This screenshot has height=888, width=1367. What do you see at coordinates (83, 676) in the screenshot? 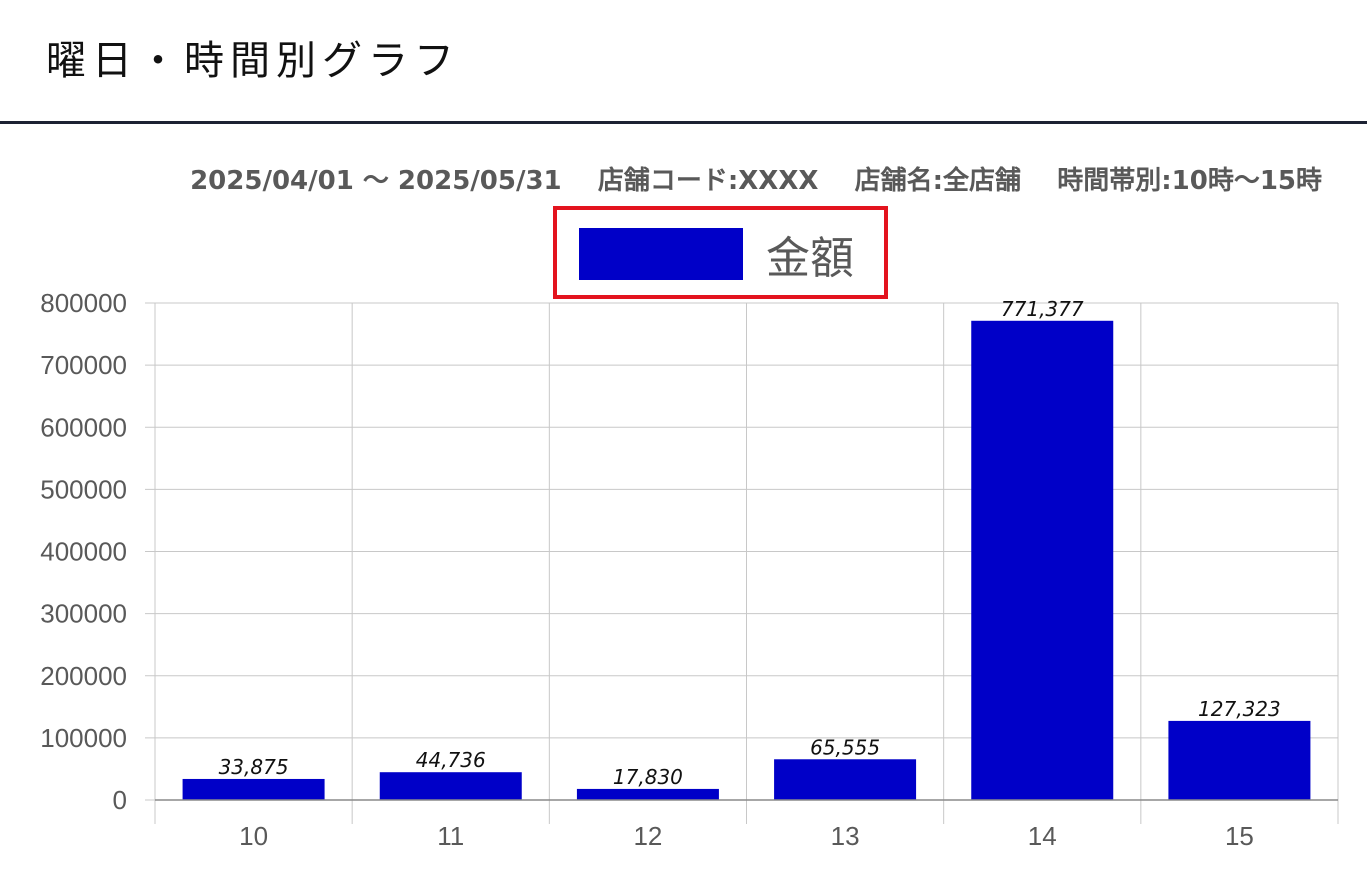
I see `y-tick-label: 200000` at bounding box center [83, 676].